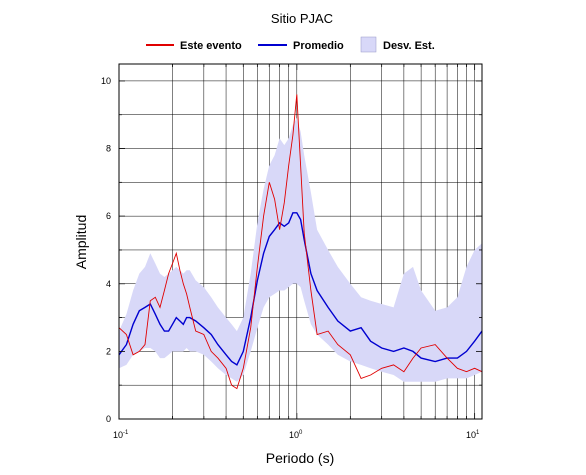 Image resolution: width=586 pixels, height=475 pixels. I want to click on y-tick-label-4: 8, so click(108, 149).